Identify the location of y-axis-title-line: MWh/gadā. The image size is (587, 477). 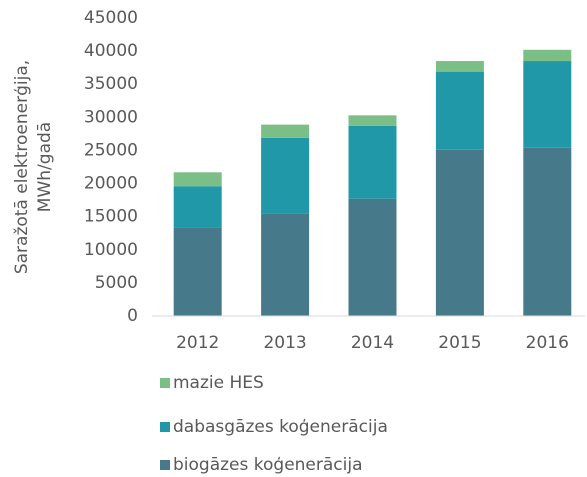
(45, 167).